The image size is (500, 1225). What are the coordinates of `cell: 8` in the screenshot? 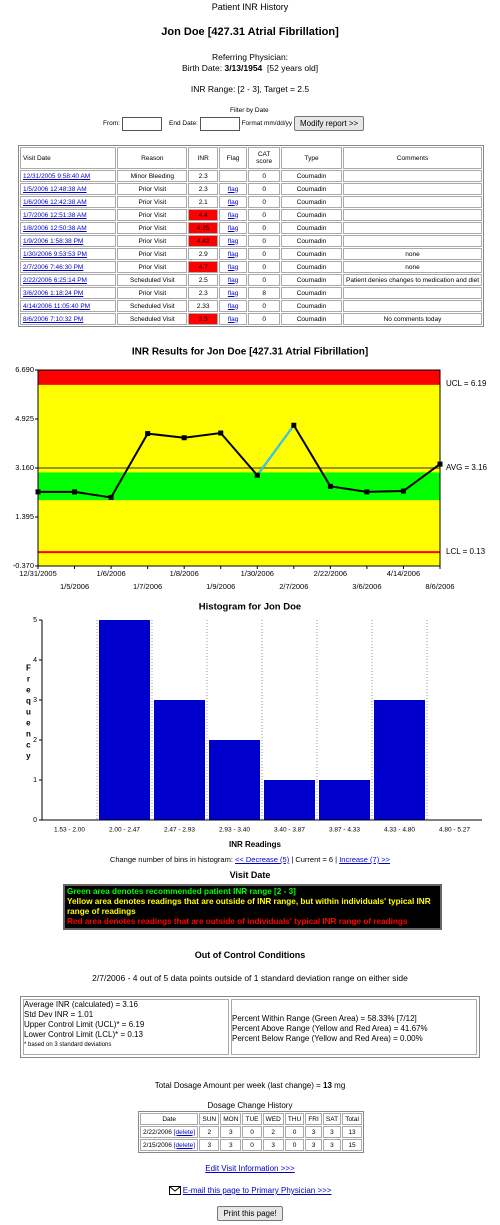 It's located at (264, 293).